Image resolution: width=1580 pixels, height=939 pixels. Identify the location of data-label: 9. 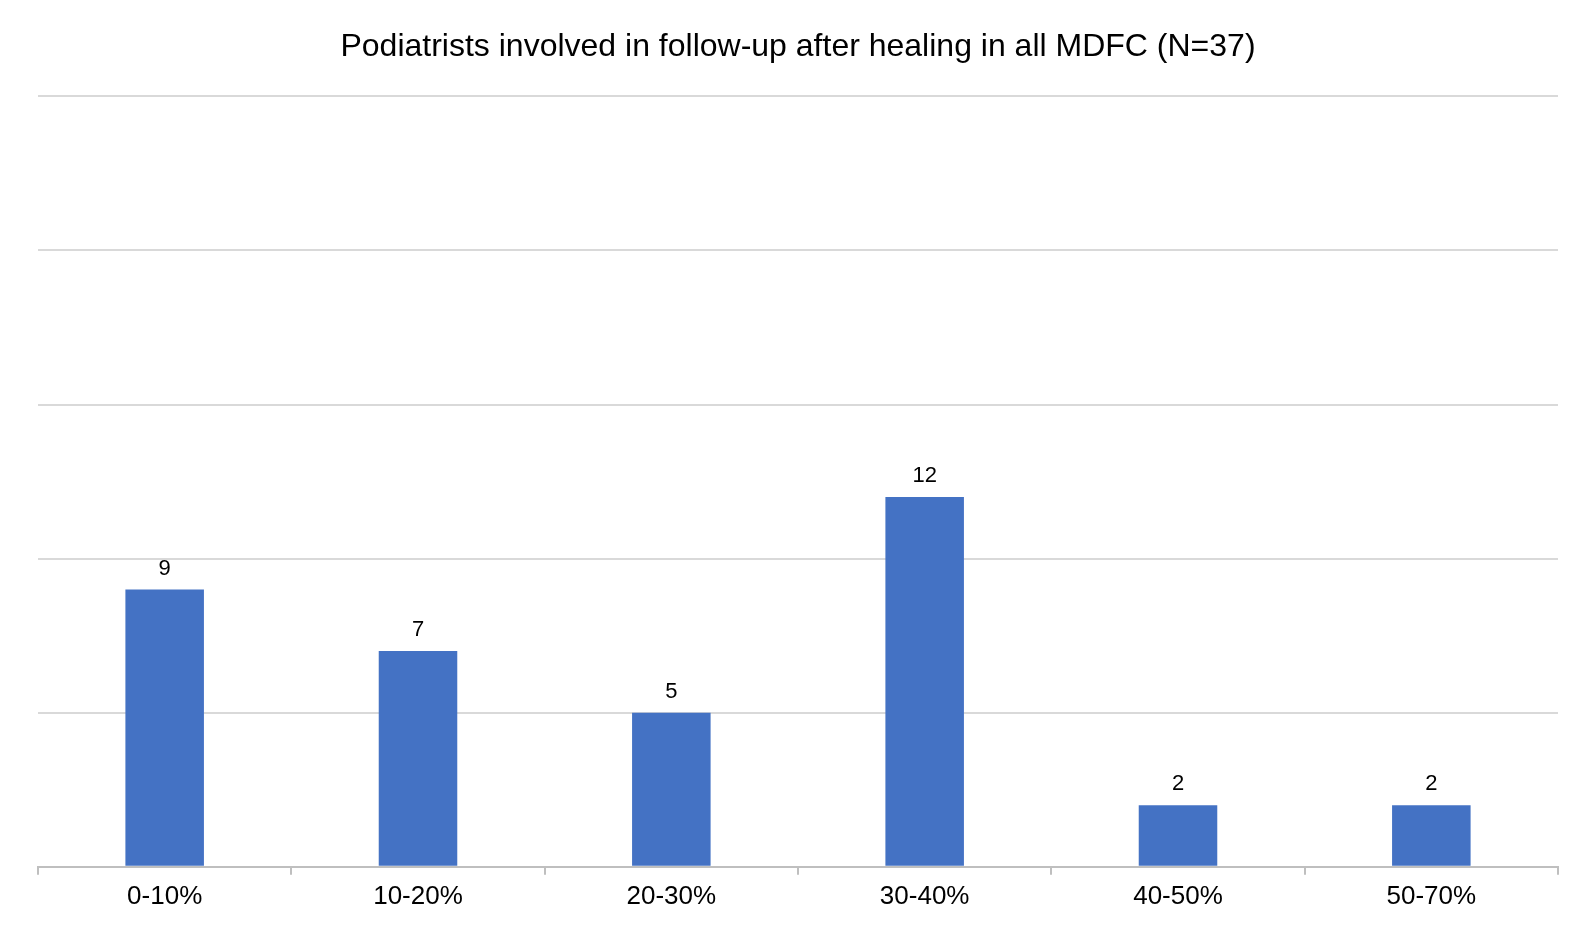
(164, 567).